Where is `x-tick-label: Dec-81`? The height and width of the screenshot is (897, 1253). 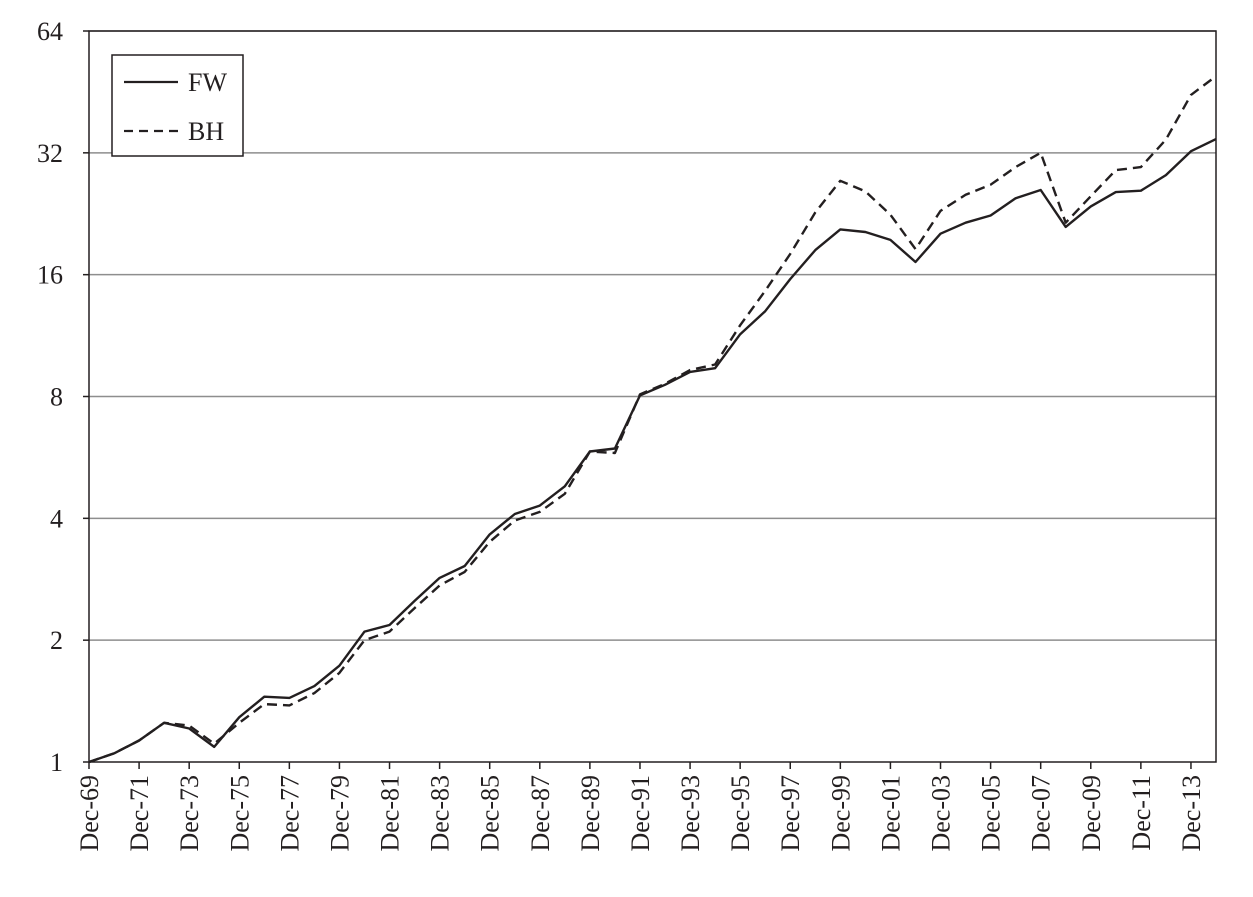
x-tick-label: Dec-81 is located at coordinates (390, 813).